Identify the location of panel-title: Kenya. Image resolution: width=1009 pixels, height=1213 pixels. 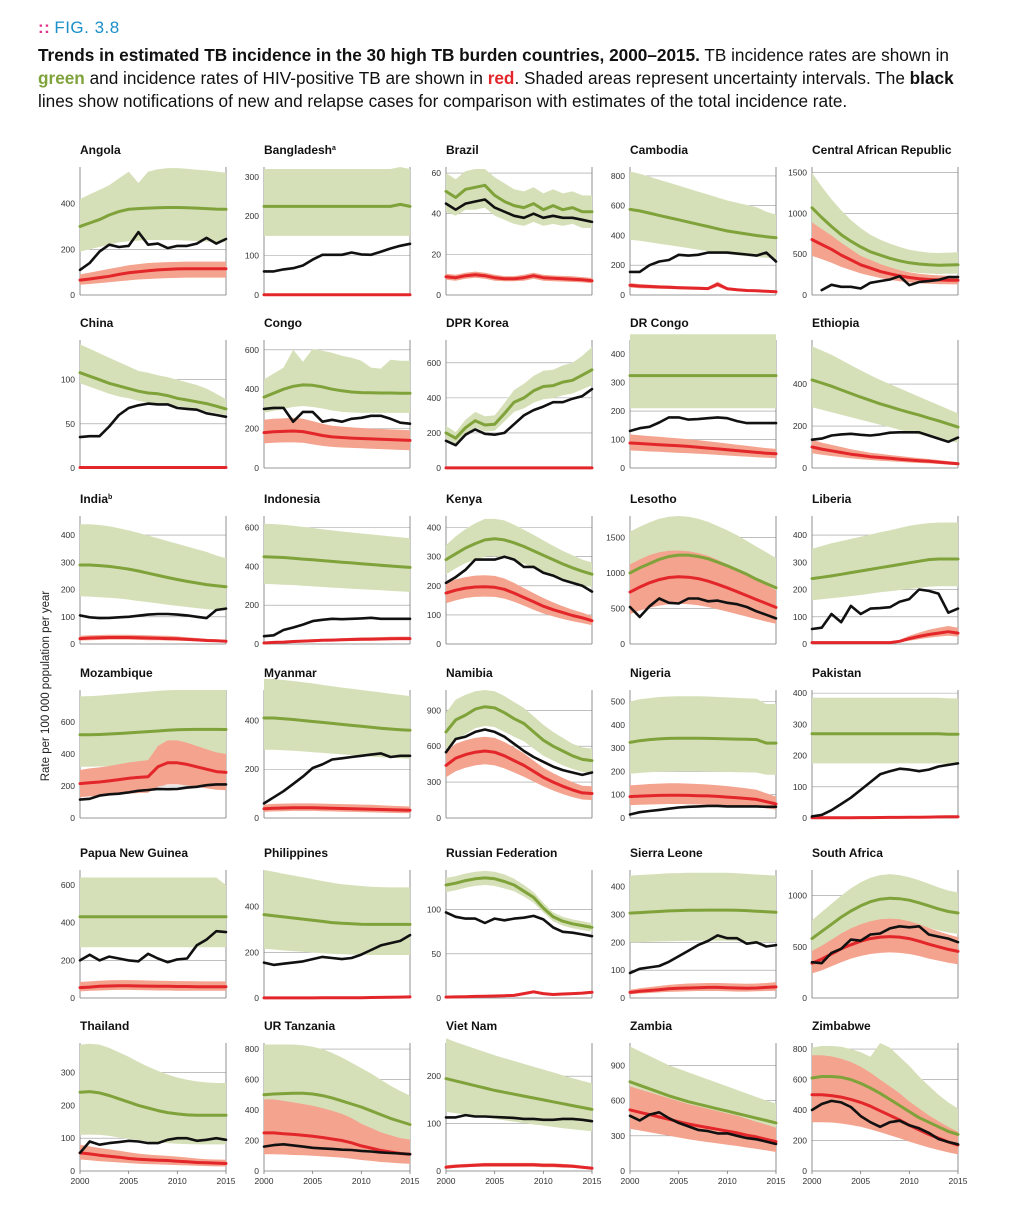
(464, 499).